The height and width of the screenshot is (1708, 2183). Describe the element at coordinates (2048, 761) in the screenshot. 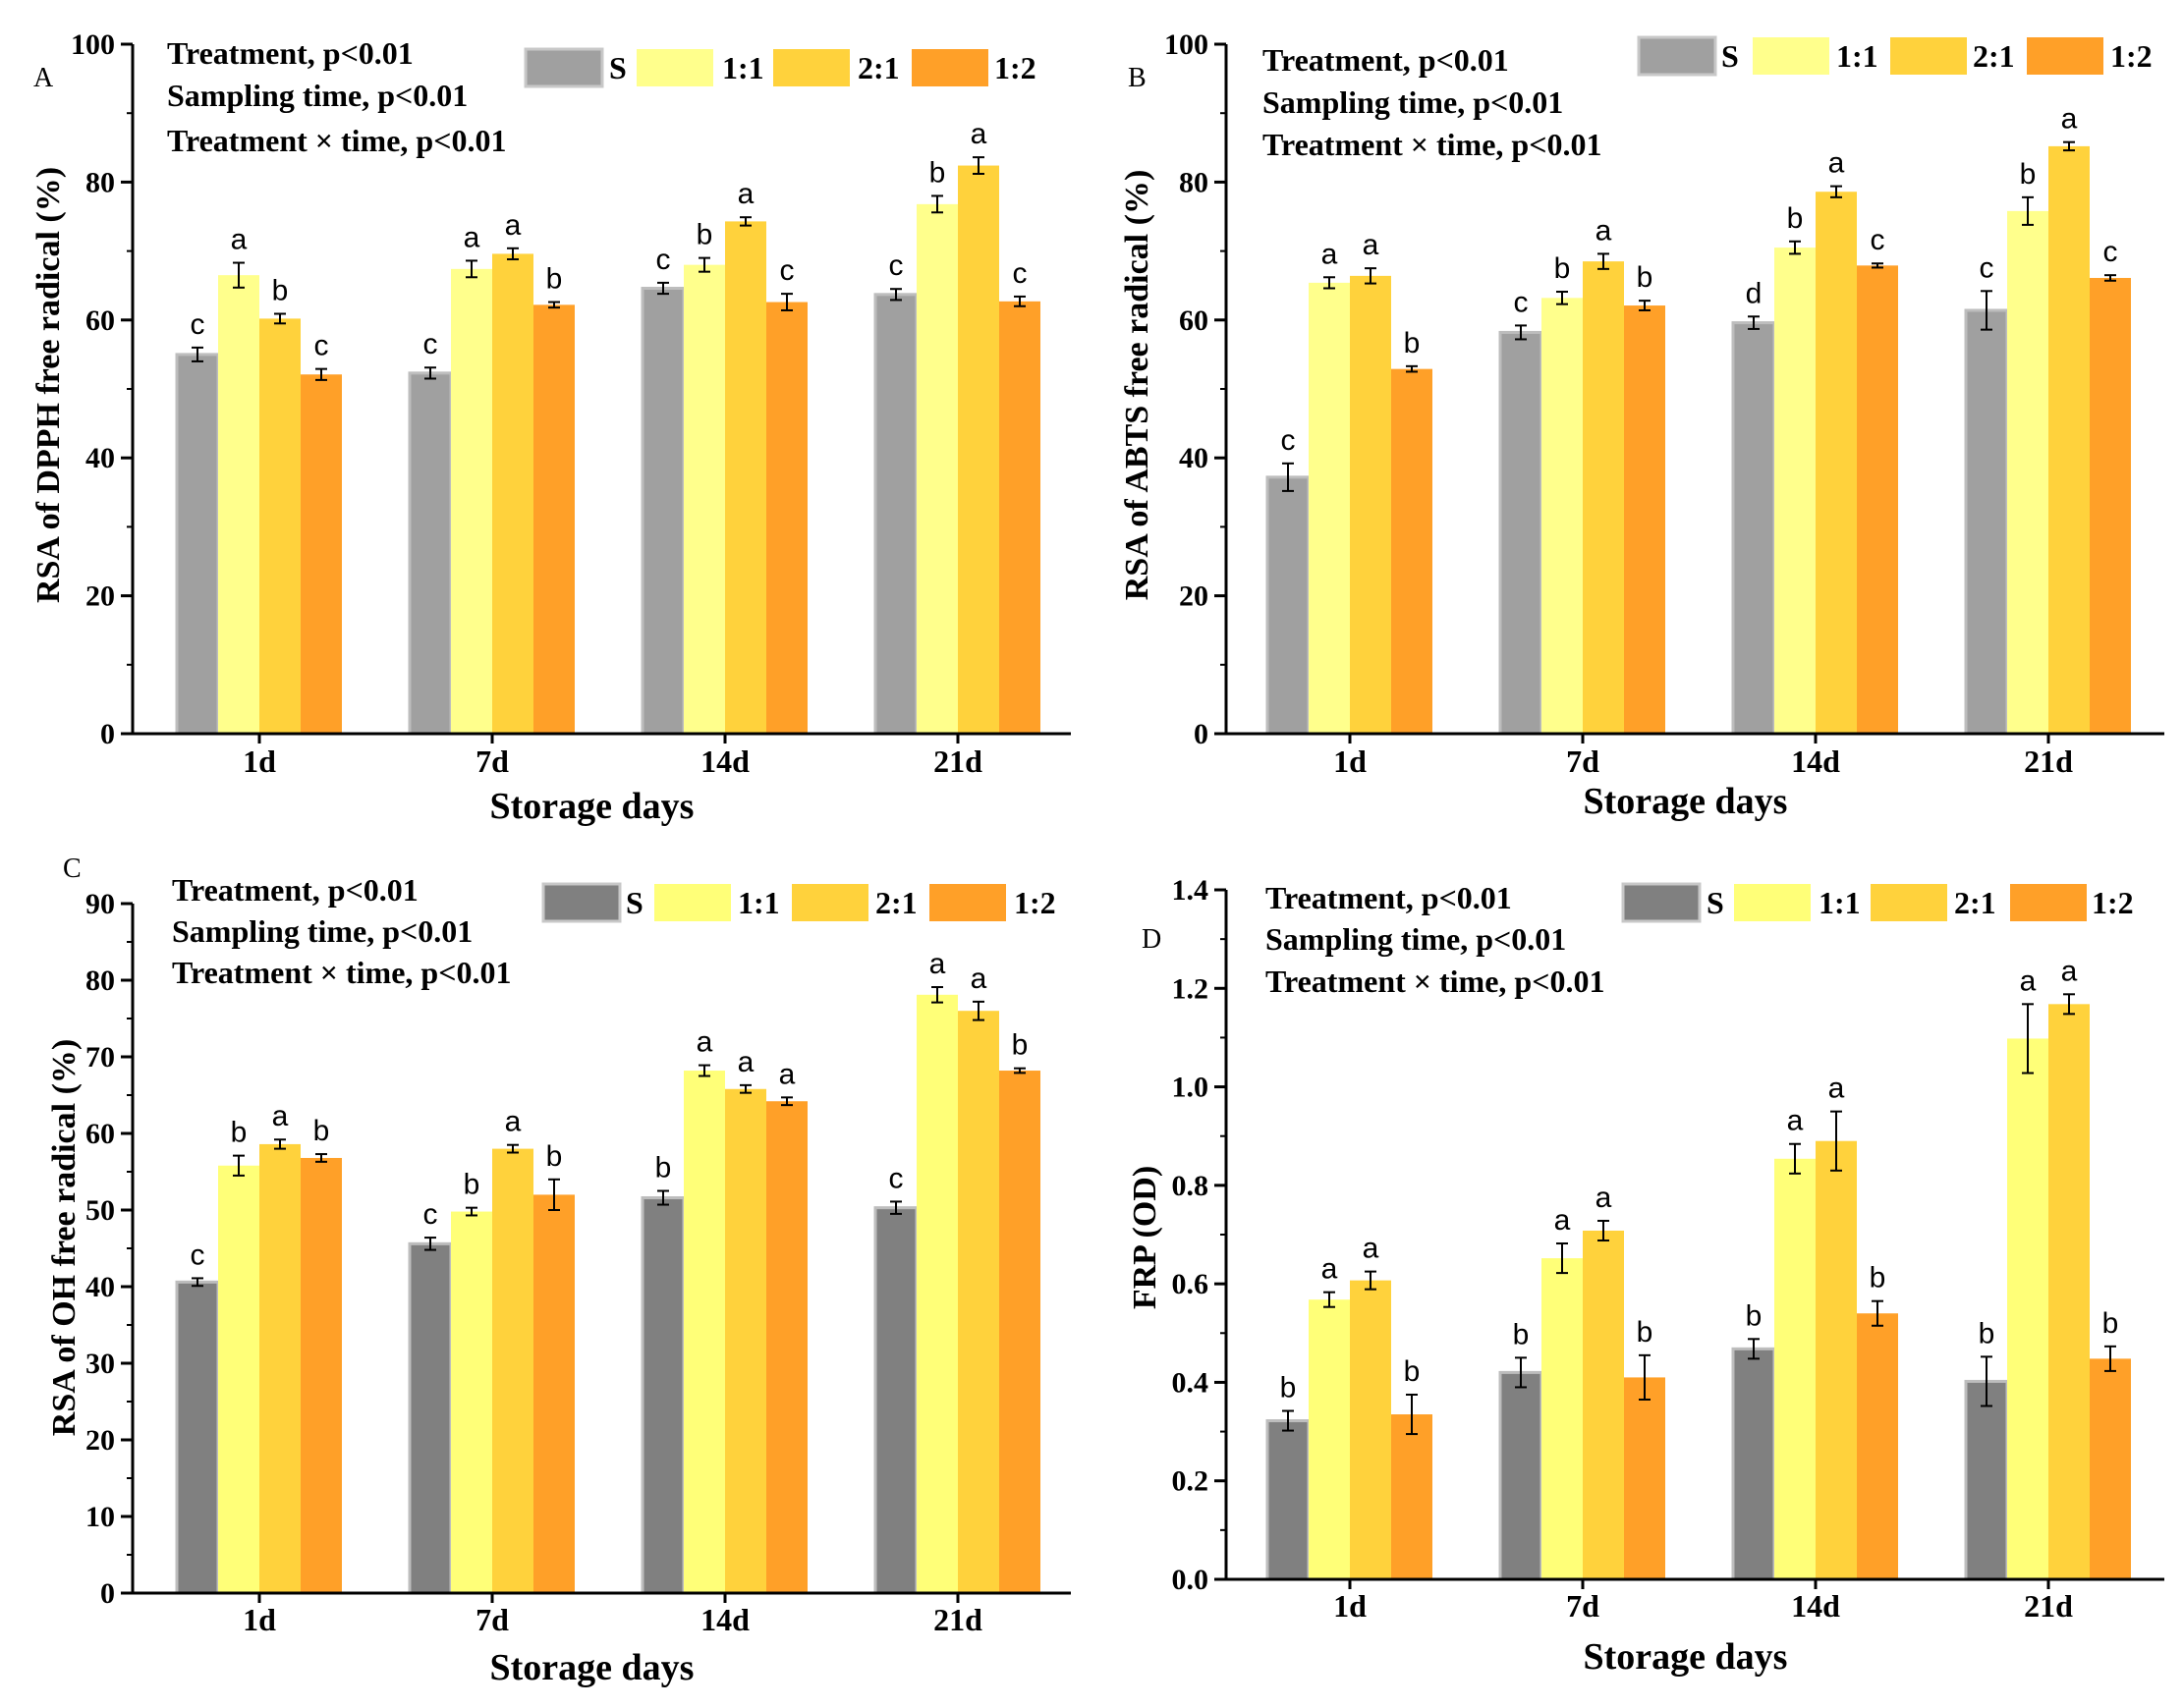

I see `x-tick-label: 21d` at that location.